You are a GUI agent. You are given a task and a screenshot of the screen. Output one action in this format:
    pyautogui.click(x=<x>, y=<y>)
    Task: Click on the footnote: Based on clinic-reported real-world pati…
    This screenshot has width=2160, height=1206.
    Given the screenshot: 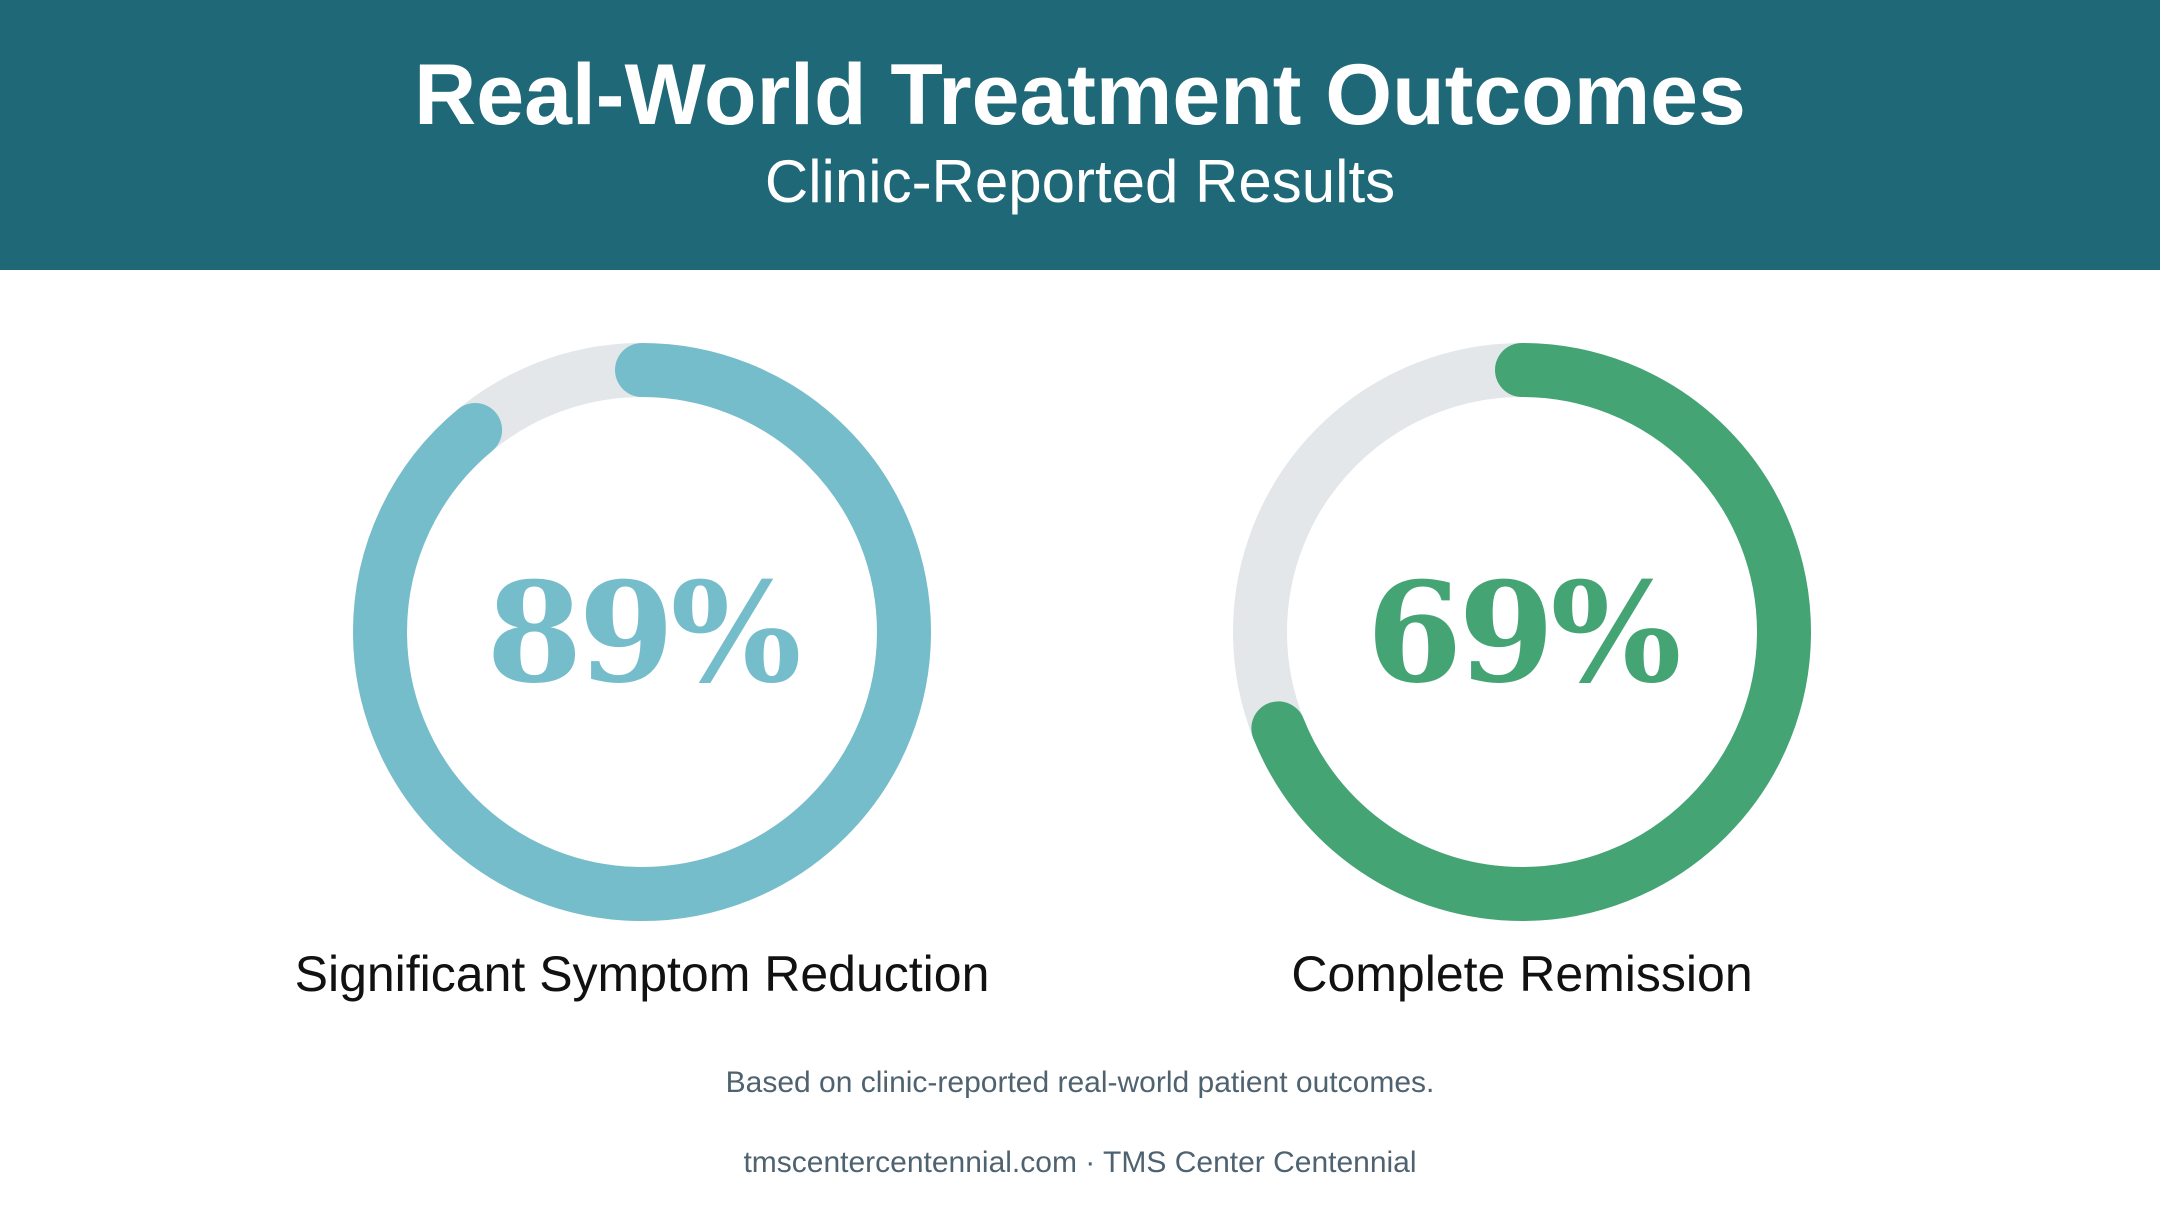 What is the action you would take?
    pyautogui.click(x=1080, y=1082)
    